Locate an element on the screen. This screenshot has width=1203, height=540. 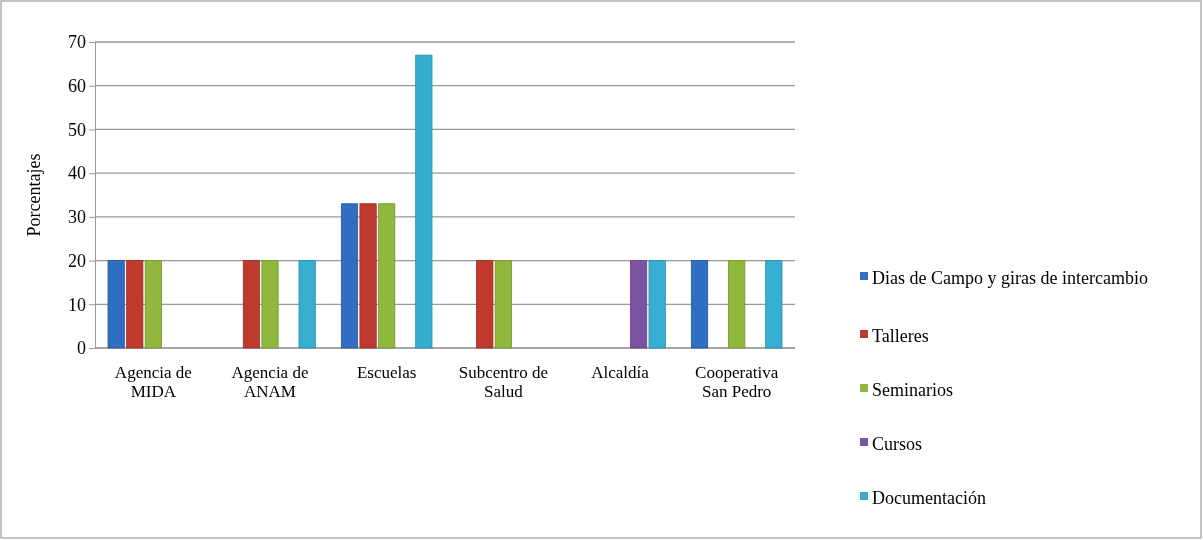
y-tick-label: 10 is located at coordinates (77, 304).